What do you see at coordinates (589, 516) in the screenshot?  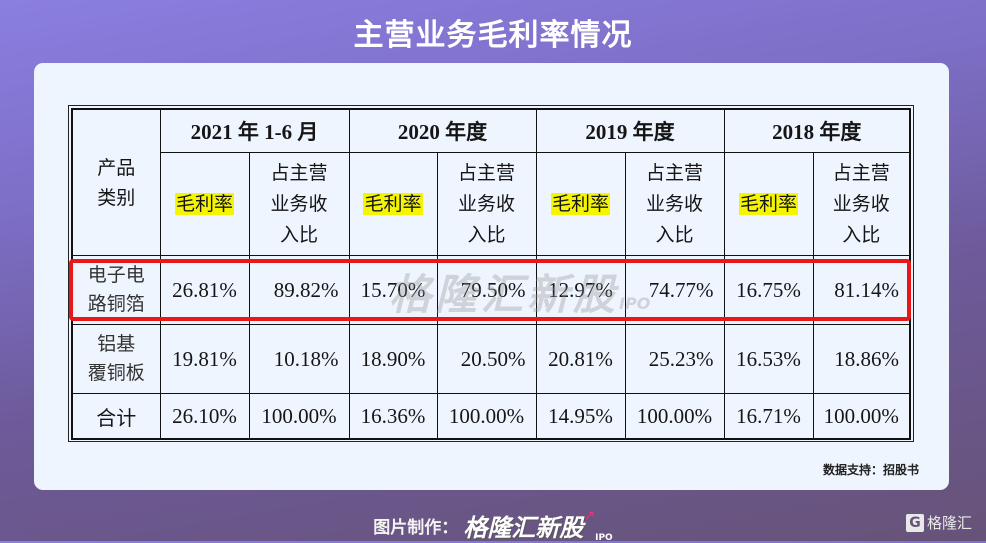 I see `trend-arrow-icon: ↗` at bounding box center [589, 516].